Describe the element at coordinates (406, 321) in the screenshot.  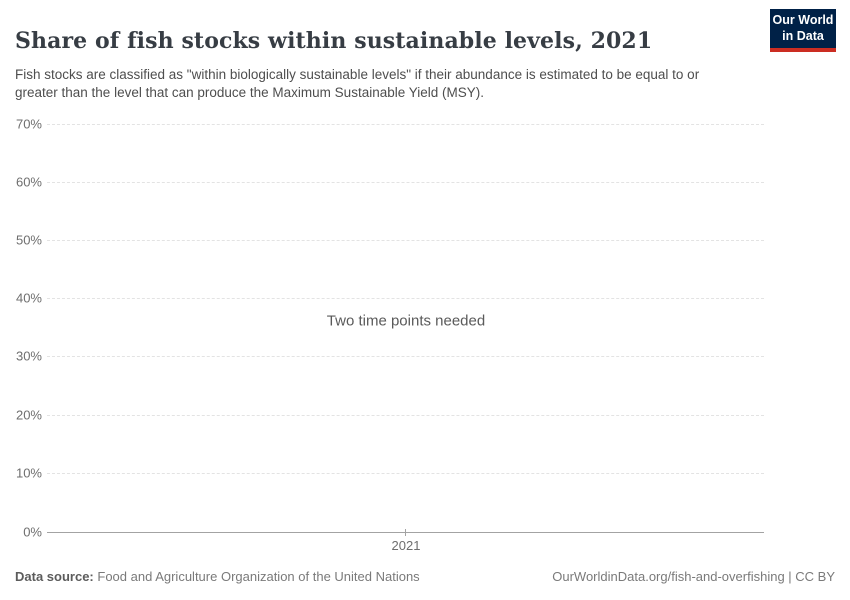
I see `empty-chart-message: Two time points needed` at that location.